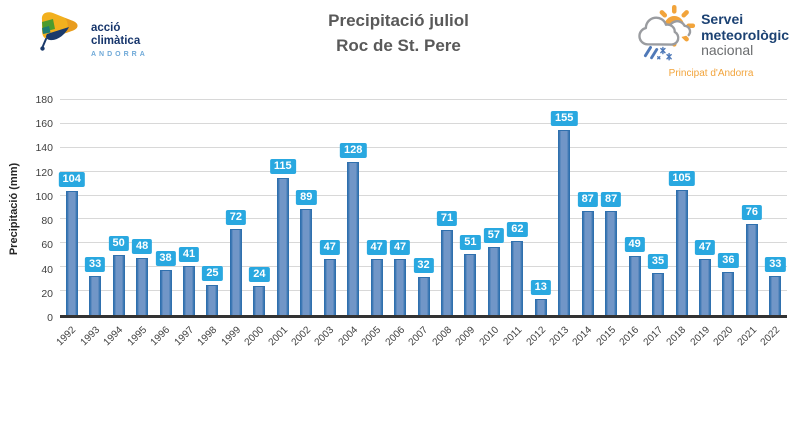  What do you see at coordinates (306, 261) in the screenshot?
I see `bar-2002` at bounding box center [306, 261].